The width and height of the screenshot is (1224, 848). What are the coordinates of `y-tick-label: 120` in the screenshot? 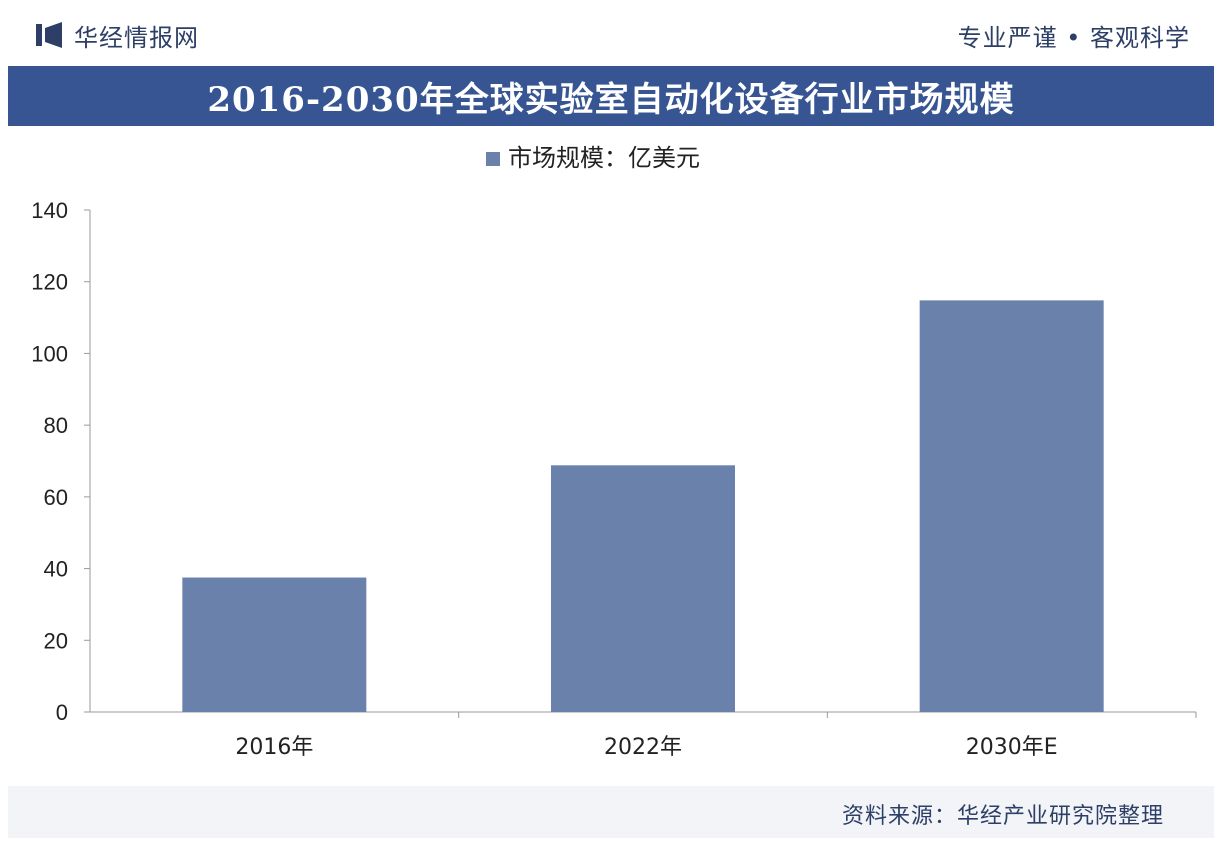 It's located at (49, 282).